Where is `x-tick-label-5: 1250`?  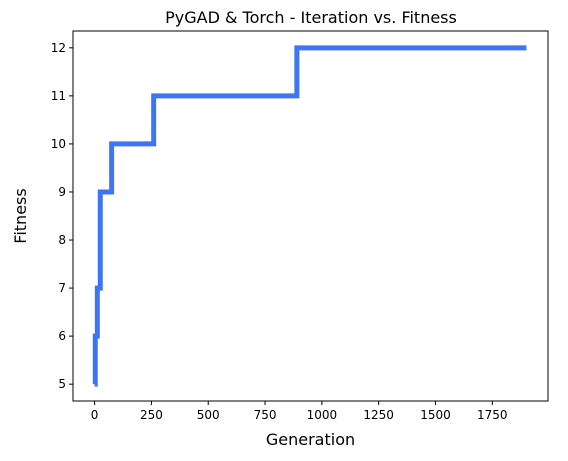 x-tick-label-5: 1250 is located at coordinates (378, 415).